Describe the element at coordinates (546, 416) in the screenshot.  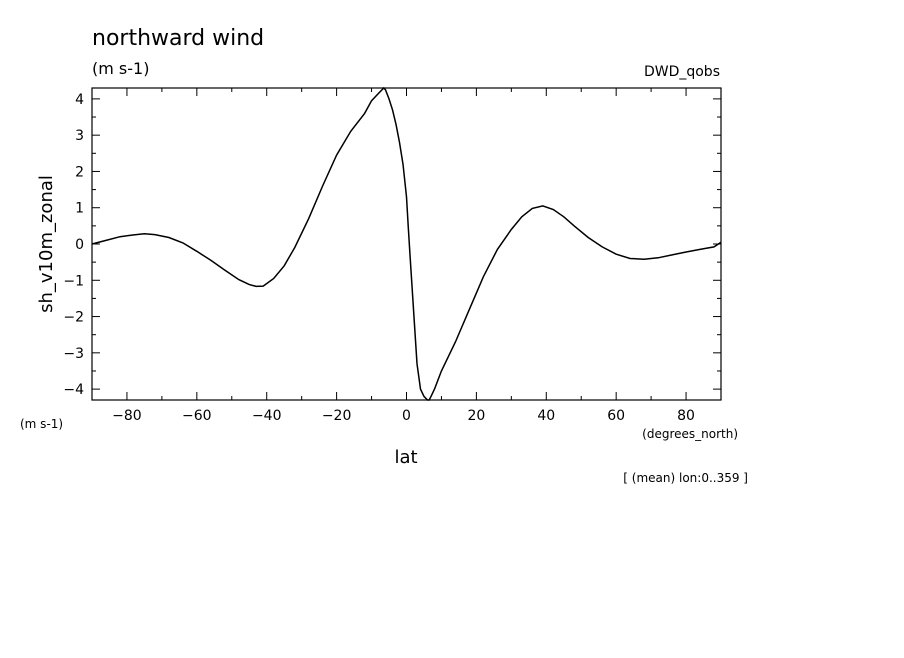
I see `x-tick-label: 40` at that location.